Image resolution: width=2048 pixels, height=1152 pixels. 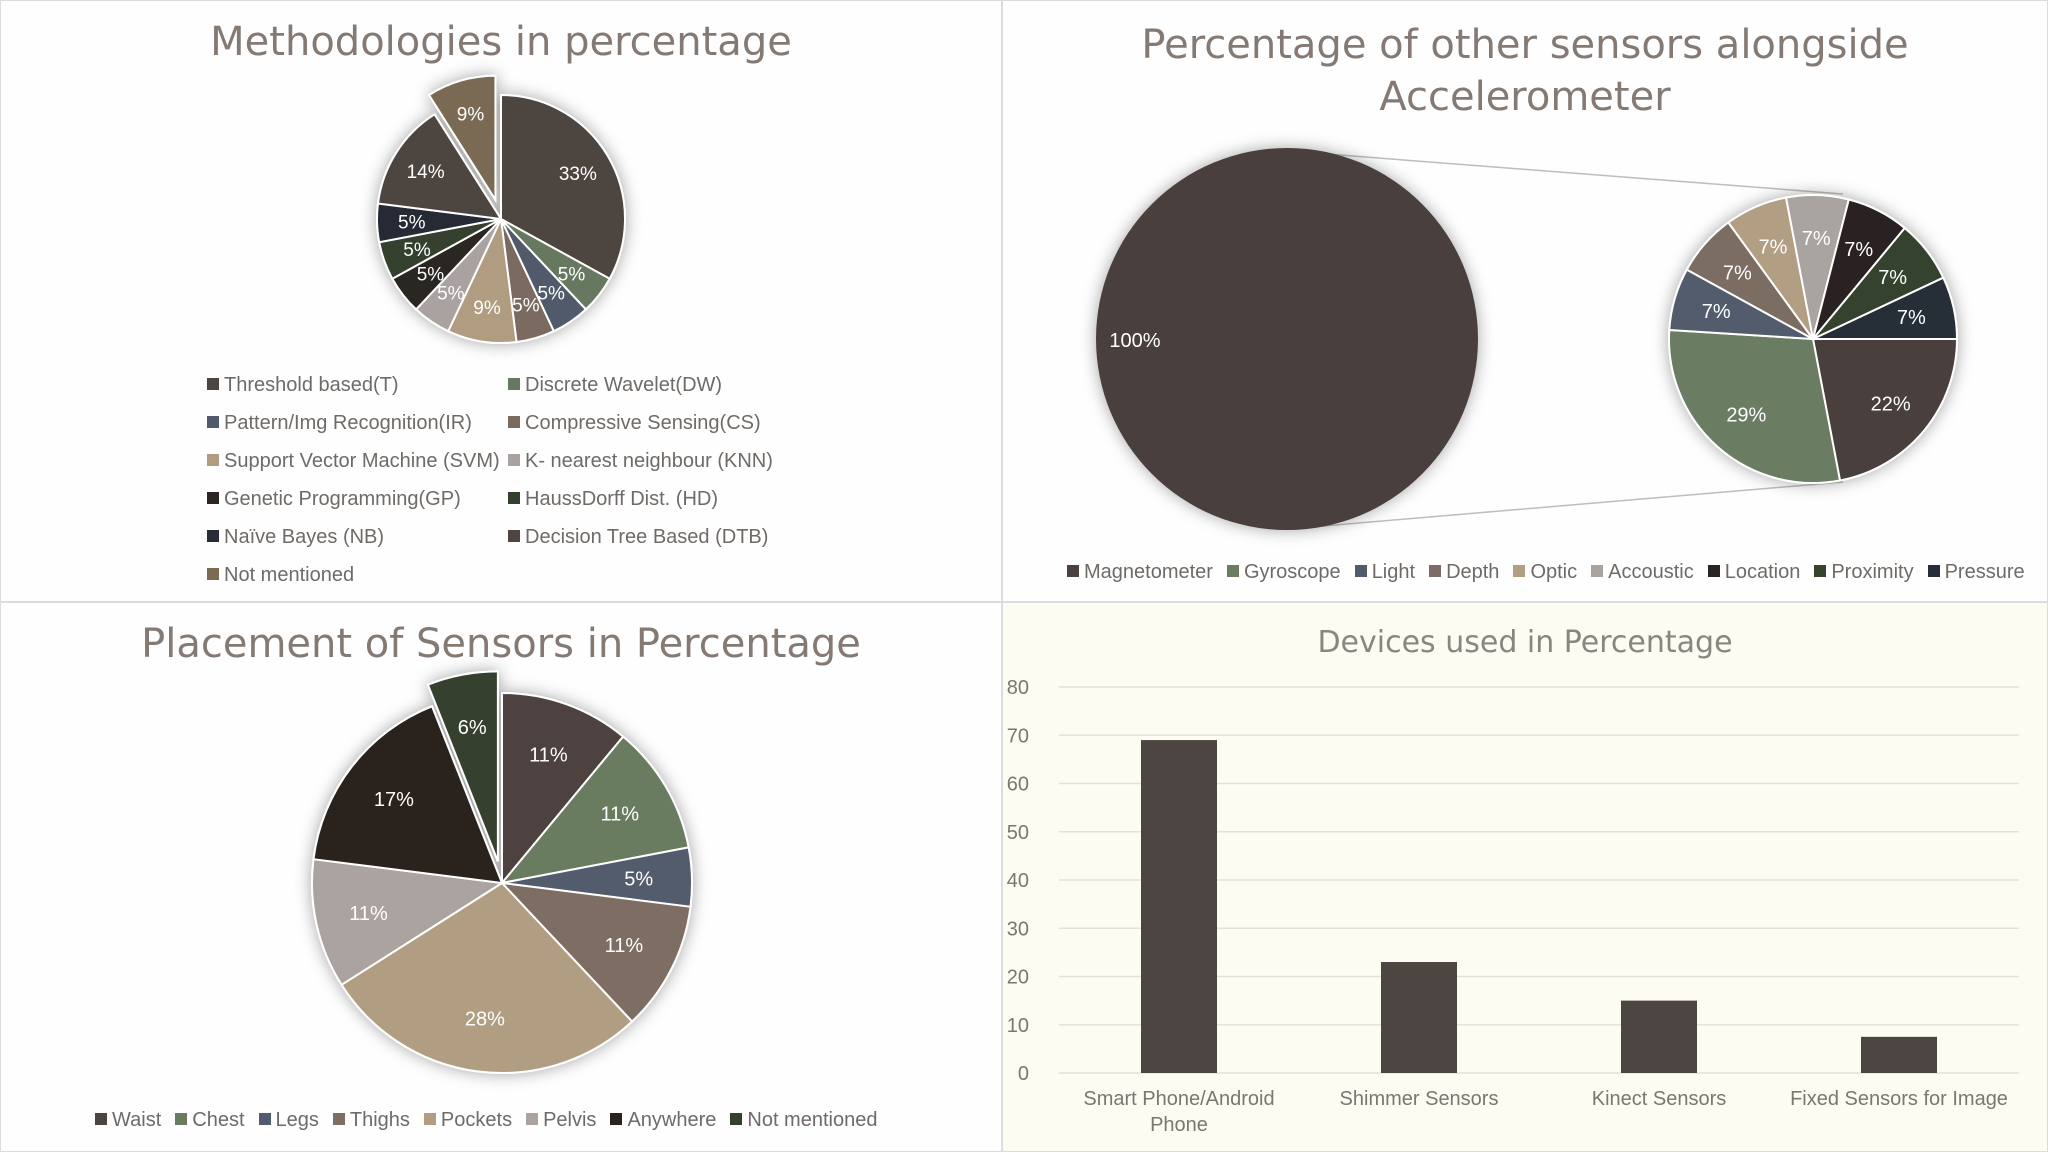 What do you see at coordinates (1018, 785) in the screenshot?
I see `y-tick-label: 60` at bounding box center [1018, 785].